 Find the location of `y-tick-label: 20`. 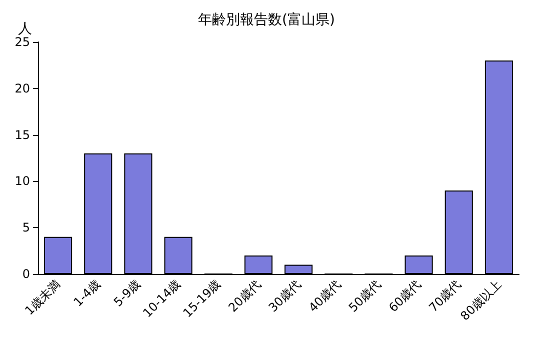

y-tick-label: 20 is located at coordinates (22, 88).